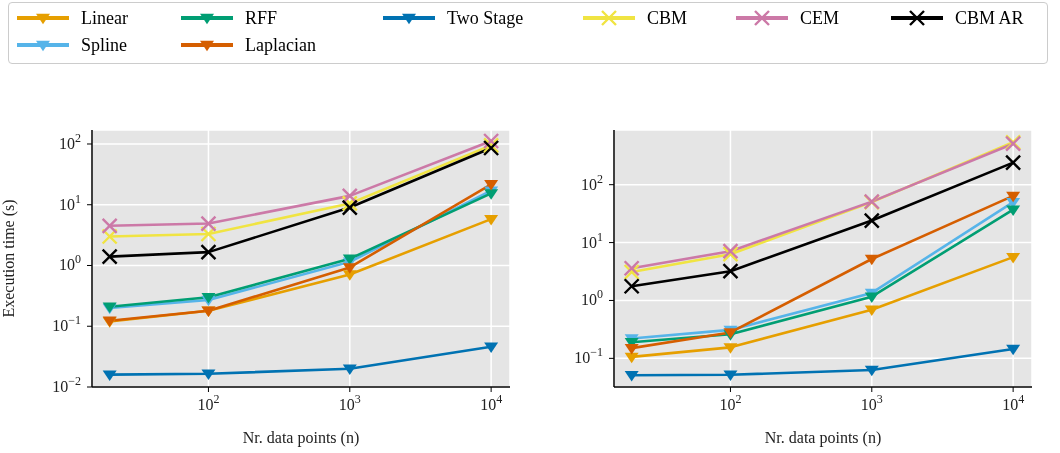 The width and height of the screenshot is (1060, 453). Describe the element at coordinates (485, 18) in the screenshot. I see `legend-label: Two Stage` at that location.